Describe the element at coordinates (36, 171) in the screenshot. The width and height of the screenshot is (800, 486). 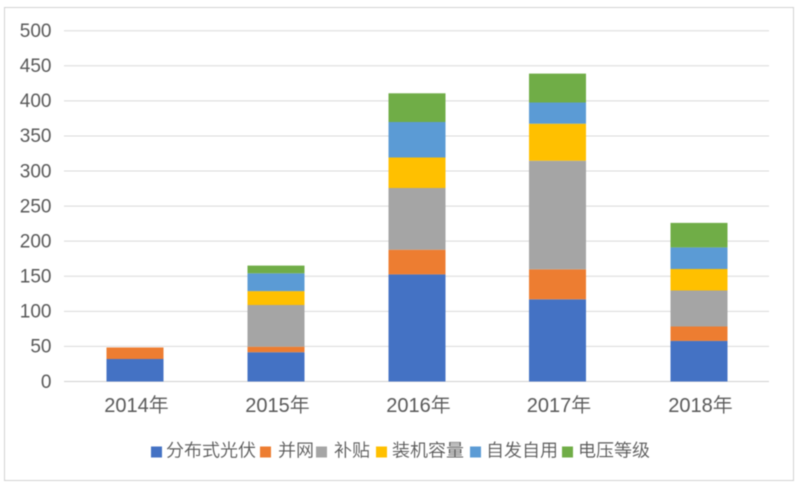
I see `svg-text: 300` at that location.